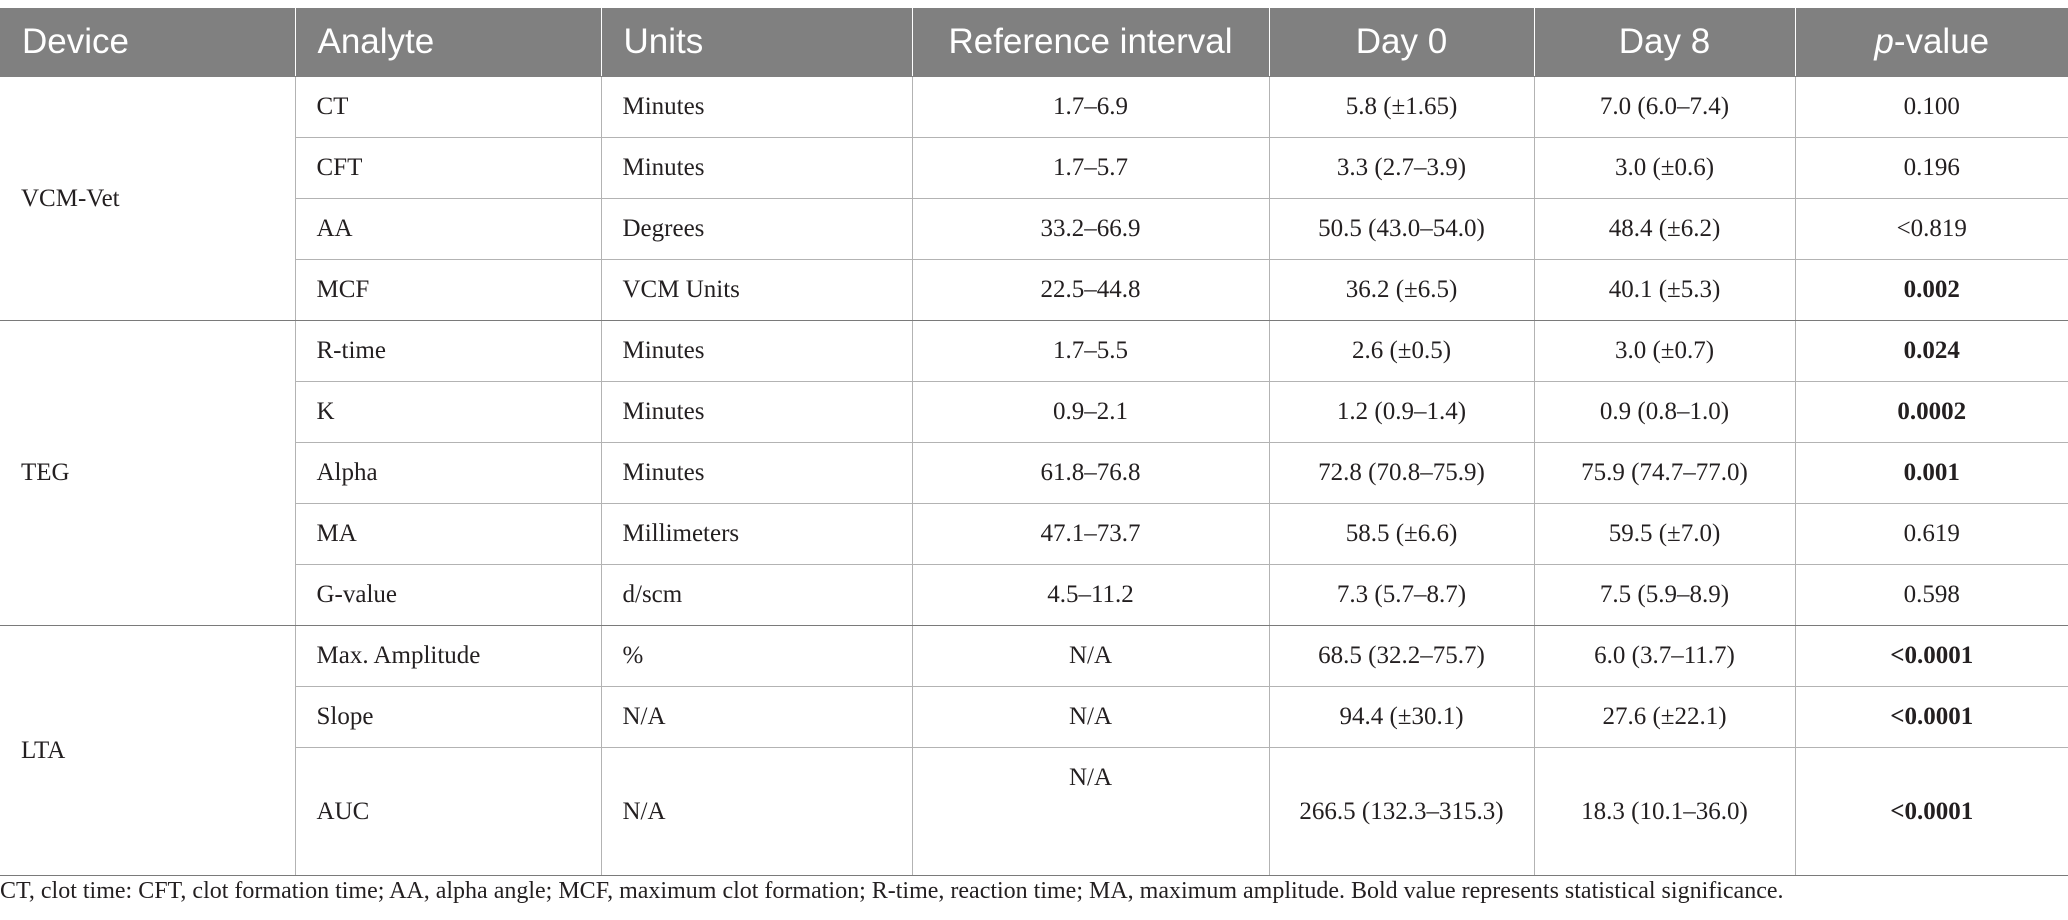 The image size is (2068, 920). Describe the element at coordinates (1402, 229) in the screenshot. I see `day0-cell: 50.5 (43.0–54.0)` at that location.